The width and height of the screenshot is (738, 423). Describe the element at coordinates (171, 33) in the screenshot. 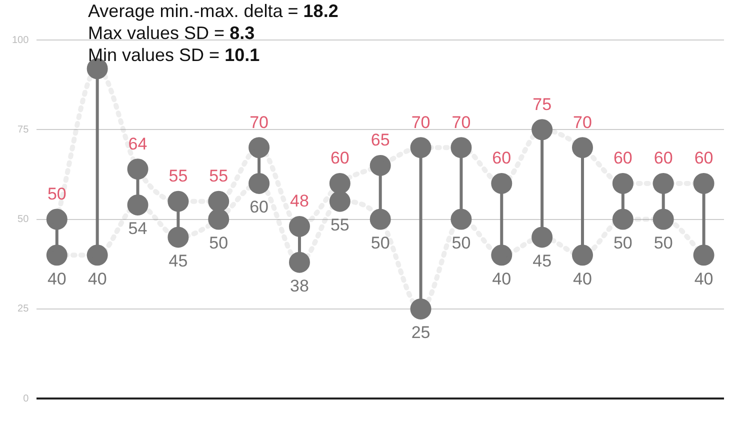

I see `annotation: Max values SD = 8.3` at that location.